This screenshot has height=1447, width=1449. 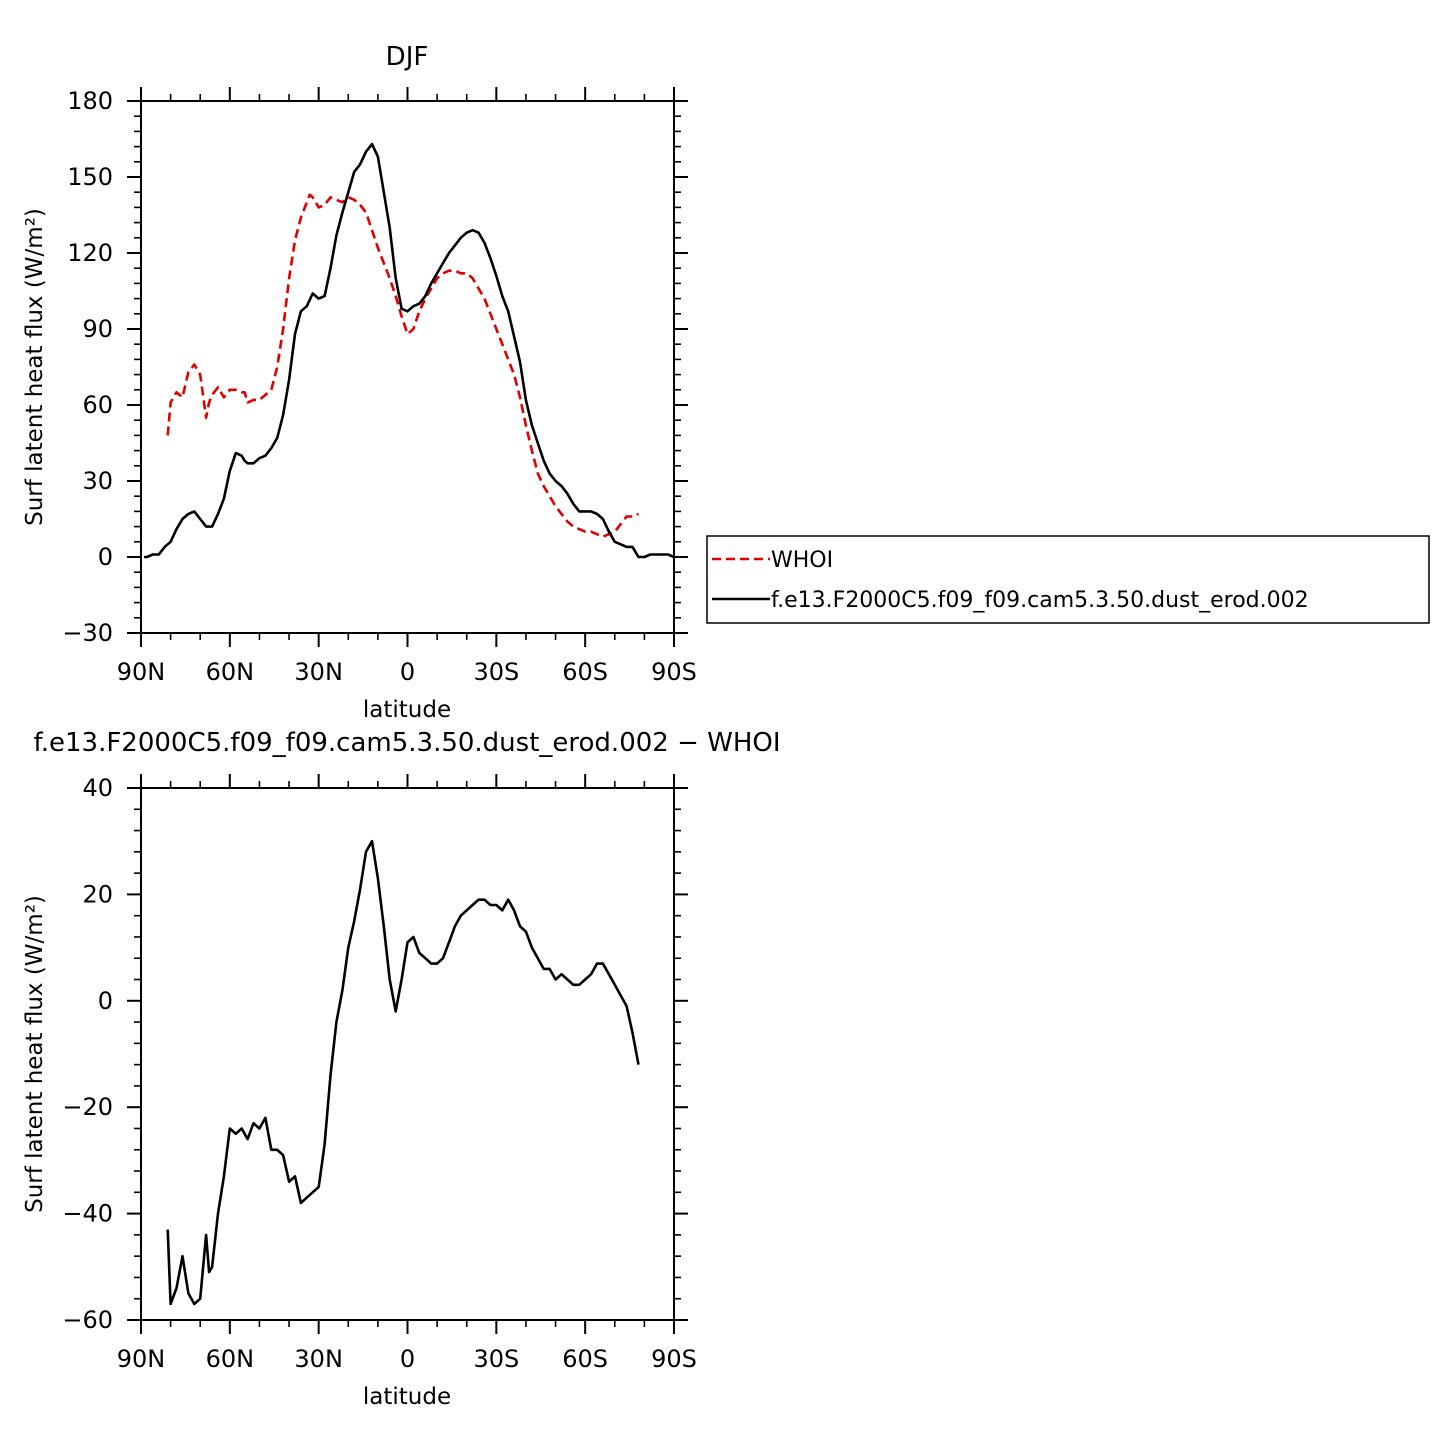 I want to click on bottom-x-tick-label: 60N, so click(x=230, y=1359).